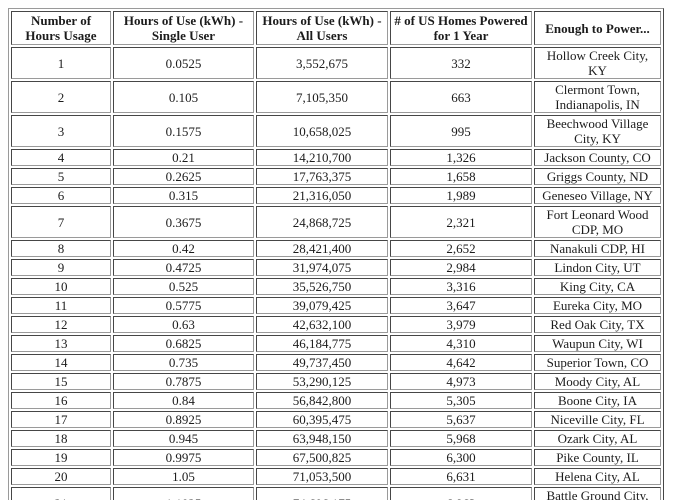 This screenshot has width=690, height=500. Describe the element at coordinates (61, 28) in the screenshot. I see `column-header-hours-usage: Number of Hours Usage` at that location.